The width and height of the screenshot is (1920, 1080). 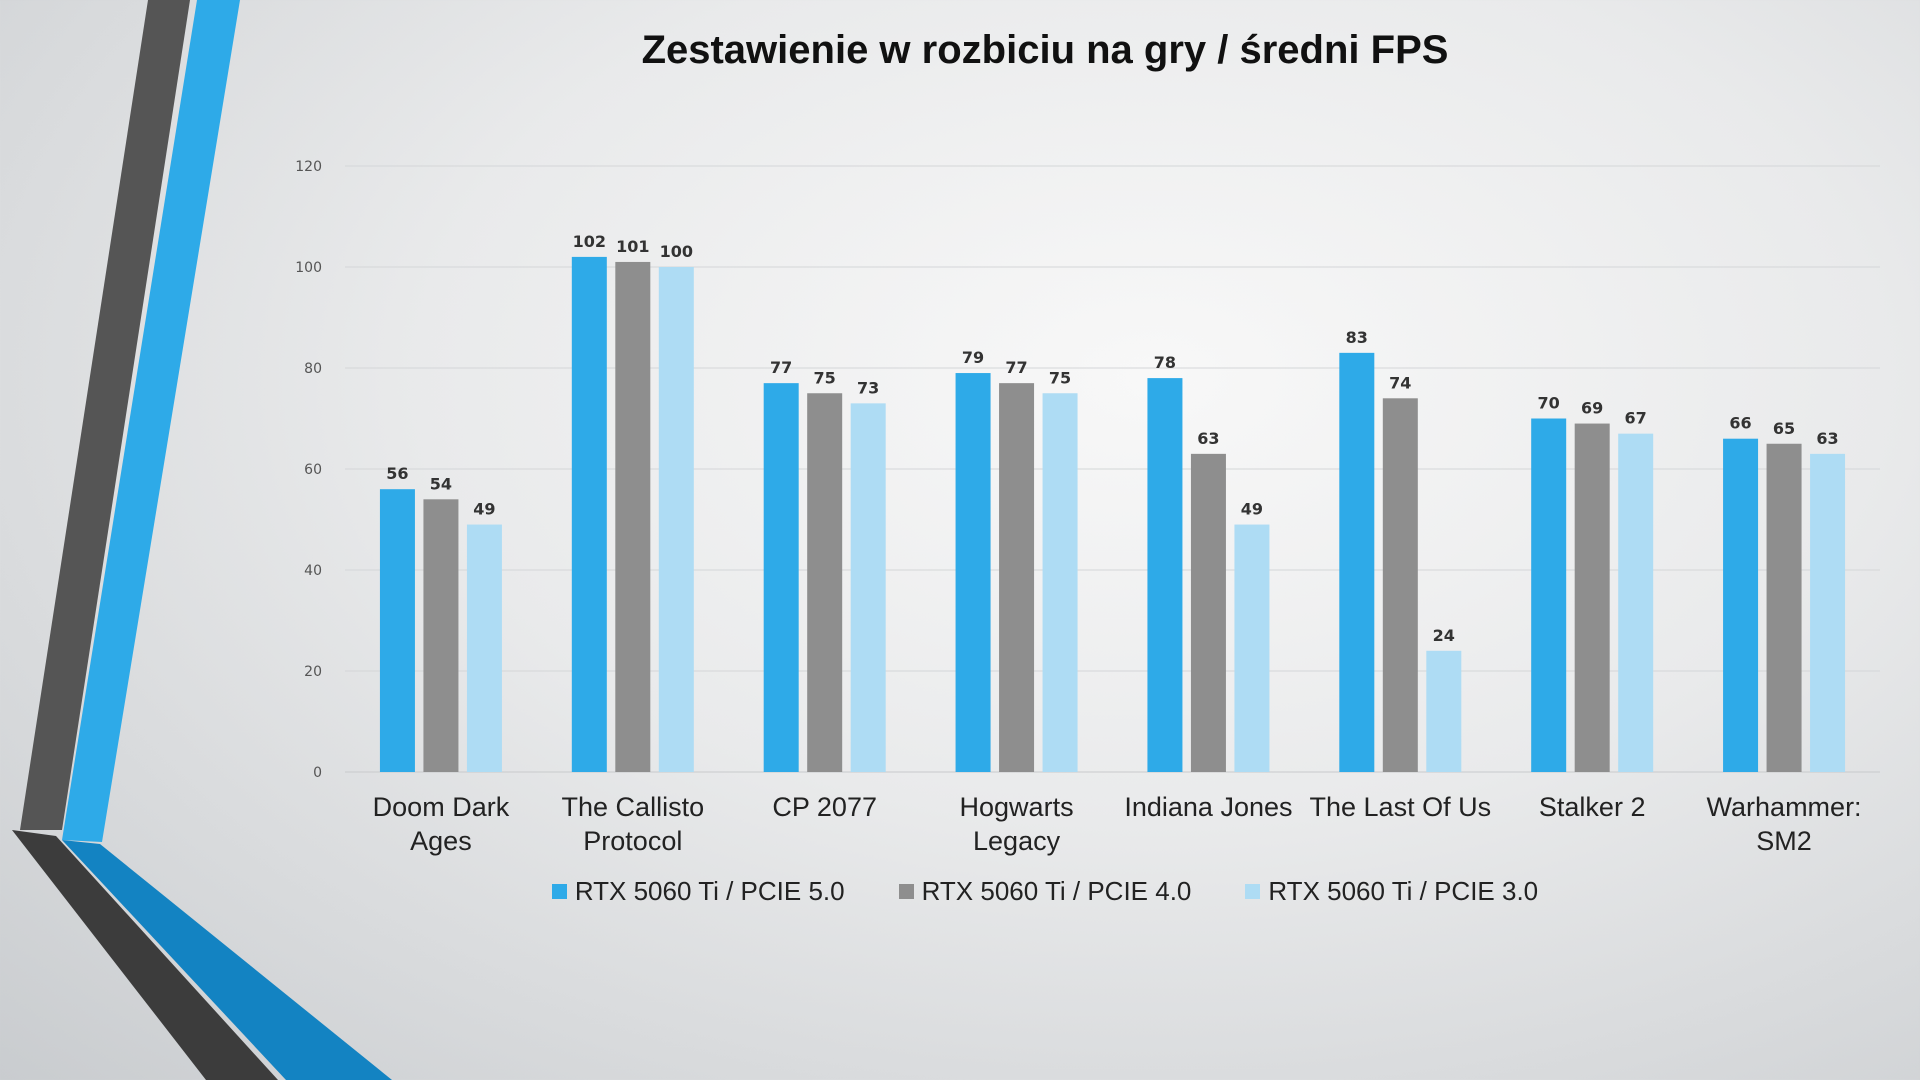 What do you see at coordinates (1444, 635) in the screenshot?
I see `data-label: 24` at bounding box center [1444, 635].